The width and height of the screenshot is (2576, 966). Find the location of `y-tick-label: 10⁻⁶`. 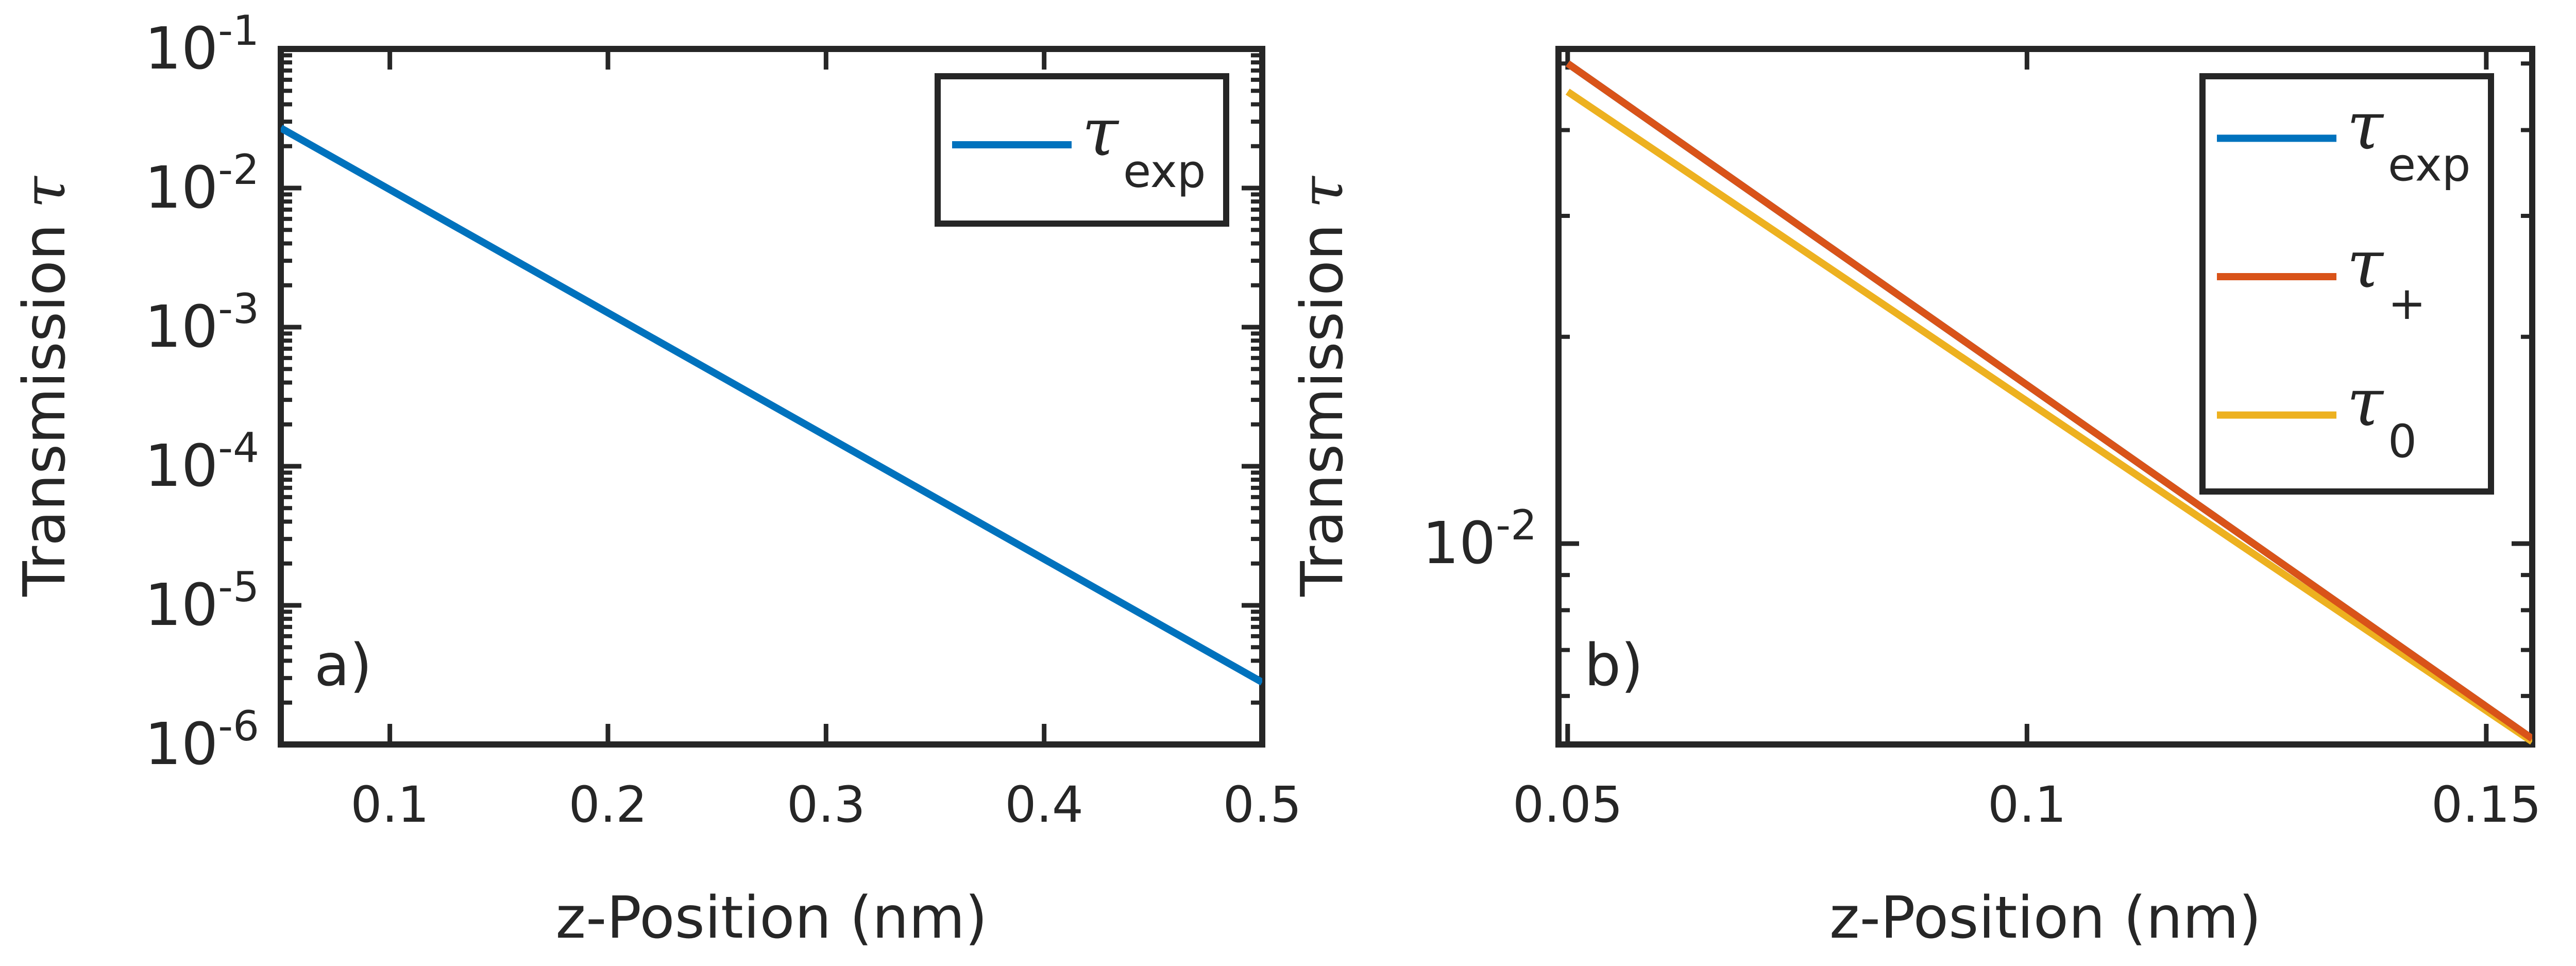

y-tick-label: 10⁻⁶ is located at coordinates (202, 740).